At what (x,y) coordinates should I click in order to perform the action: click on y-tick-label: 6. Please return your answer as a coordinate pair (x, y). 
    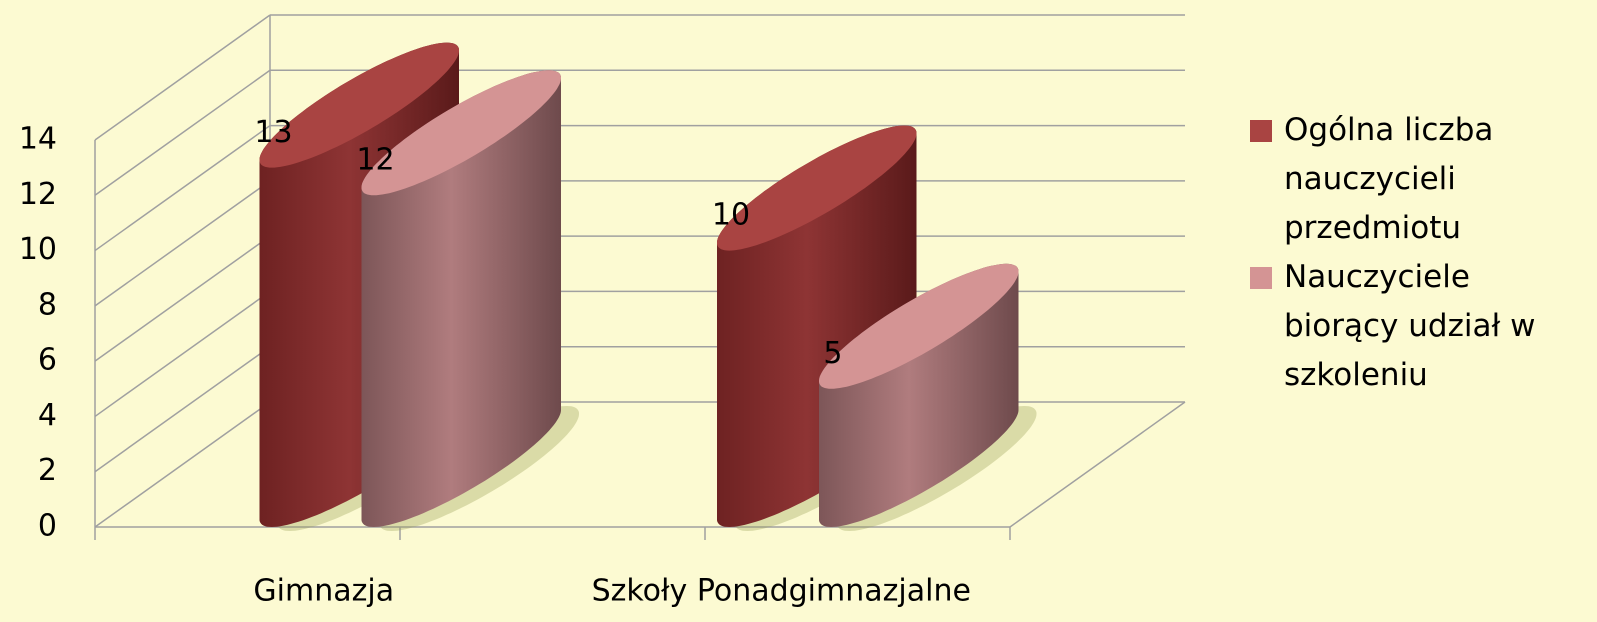
    Looking at the image, I should click on (47, 360).